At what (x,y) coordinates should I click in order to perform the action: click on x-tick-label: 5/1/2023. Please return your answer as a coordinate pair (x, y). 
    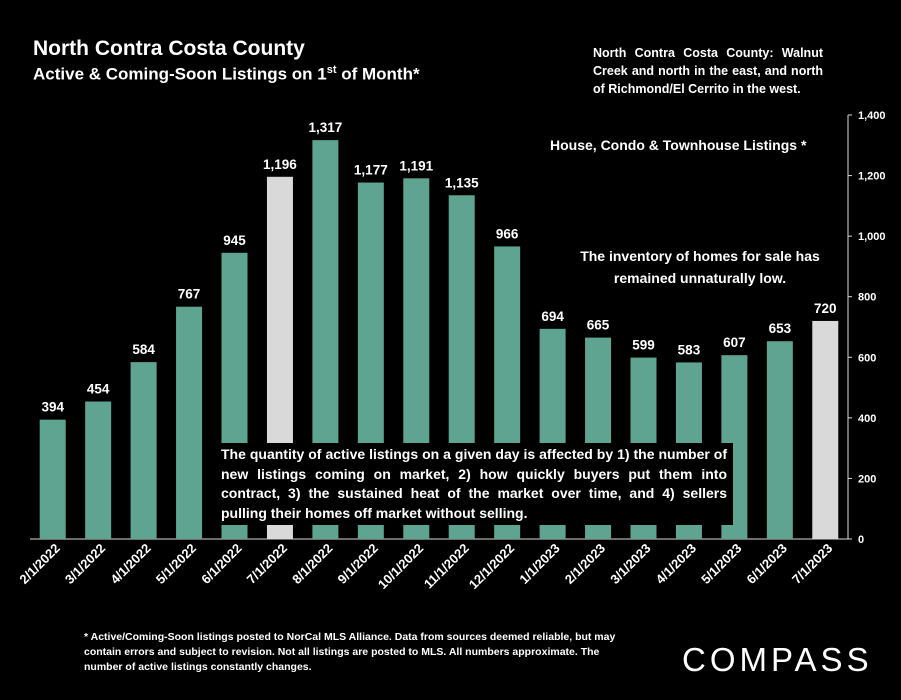
    Looking at the image, I should click on (721, 564).